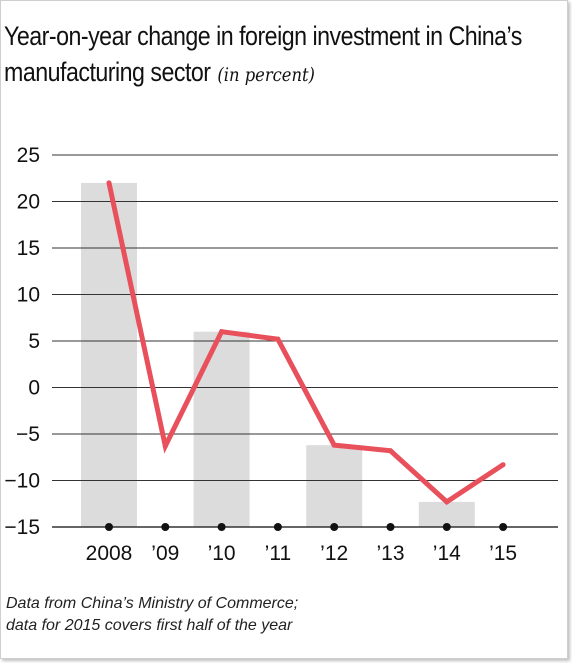 The image size is (572, 663). Describe the element at coordinates (334, 553) in the screenshot. I see `x-tick-label-4: ’12` at that location.